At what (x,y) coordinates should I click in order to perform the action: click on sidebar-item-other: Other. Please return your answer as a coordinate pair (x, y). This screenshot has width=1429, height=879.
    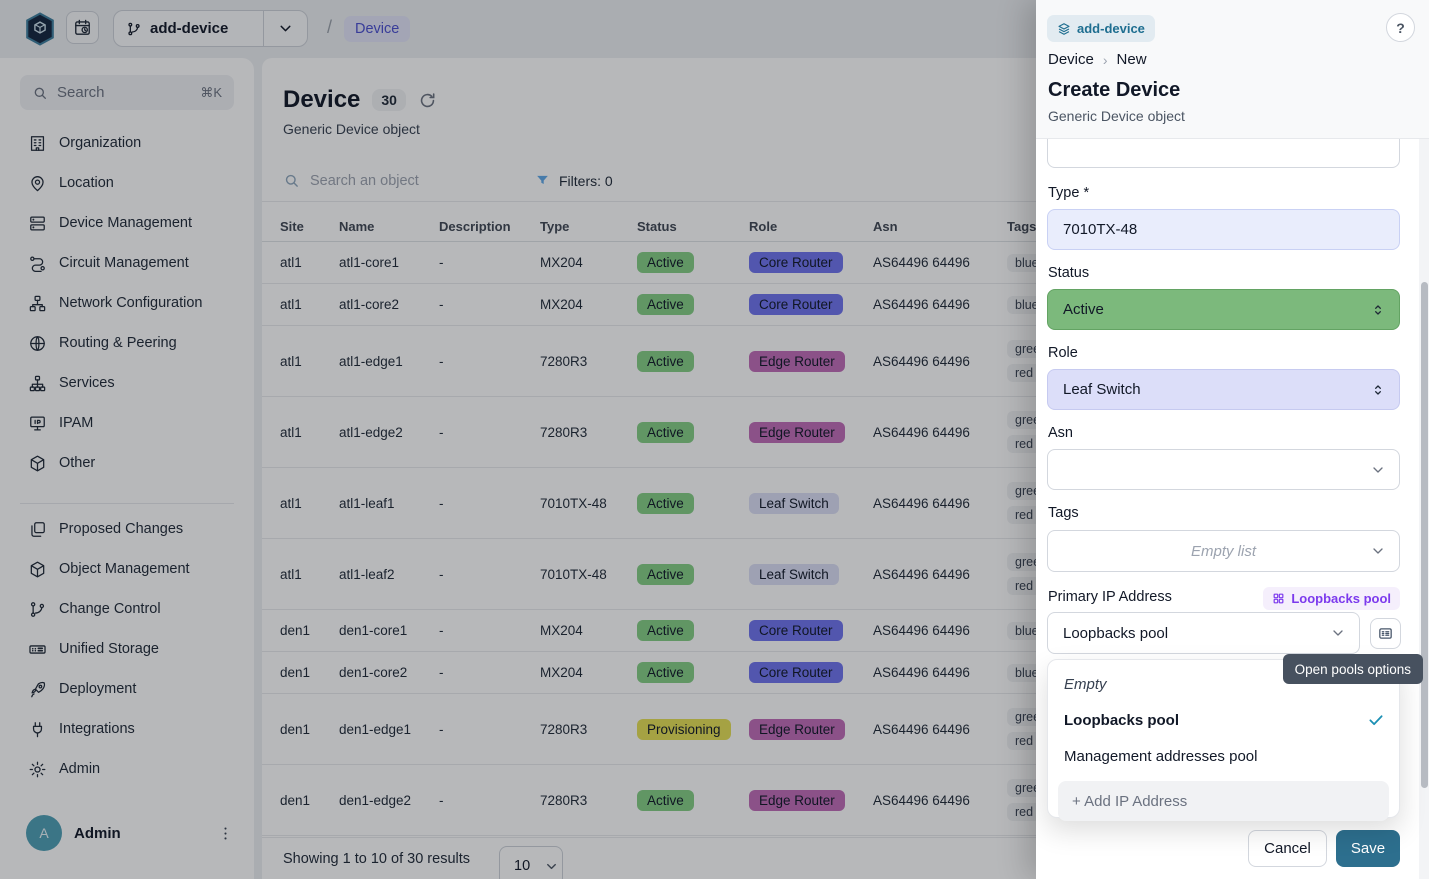
    Looking at the image, I should click on (127, 463).